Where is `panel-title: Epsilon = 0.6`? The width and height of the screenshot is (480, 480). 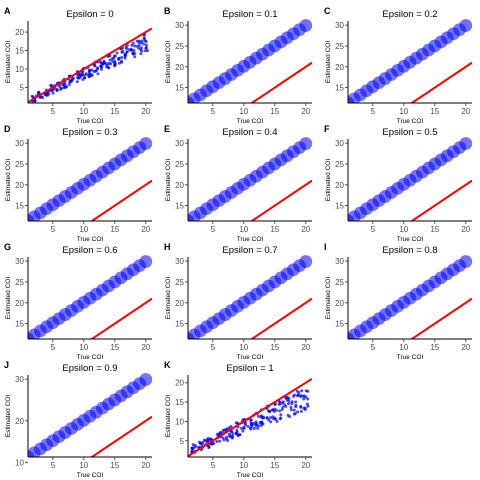
panel-title: Epsilon = 0.6 is located at coordinates (89, 250).